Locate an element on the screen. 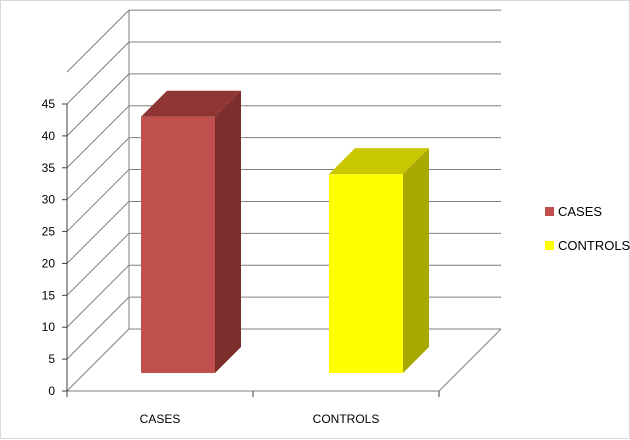 This screenshot has width=630, height=440. y-tick-label: 40 is located at coordinates (49, 136).